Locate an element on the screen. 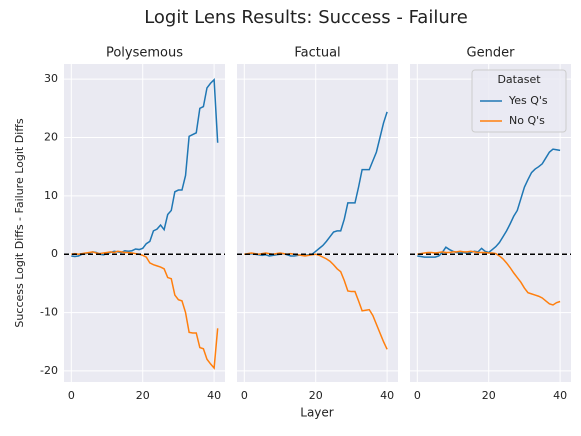 This screenshot has height=436, width=581. panel-title: Polysemous is located at coordinates (144, 53).